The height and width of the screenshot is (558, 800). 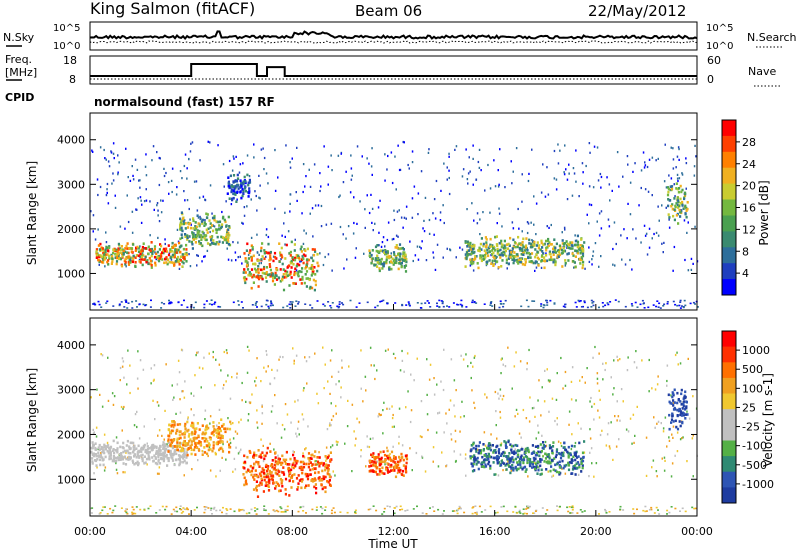 What do you see at coordinates (71, 434) in the screenshot?
I see `y-tick-label: 2000` at bounding box center [71, 434].